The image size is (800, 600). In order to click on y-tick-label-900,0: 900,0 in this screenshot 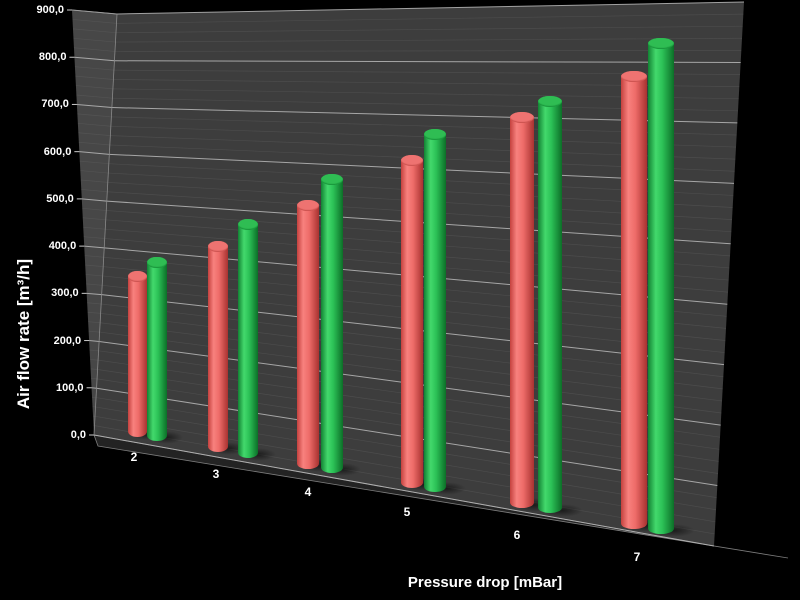, I will do `click(50, 10)`.